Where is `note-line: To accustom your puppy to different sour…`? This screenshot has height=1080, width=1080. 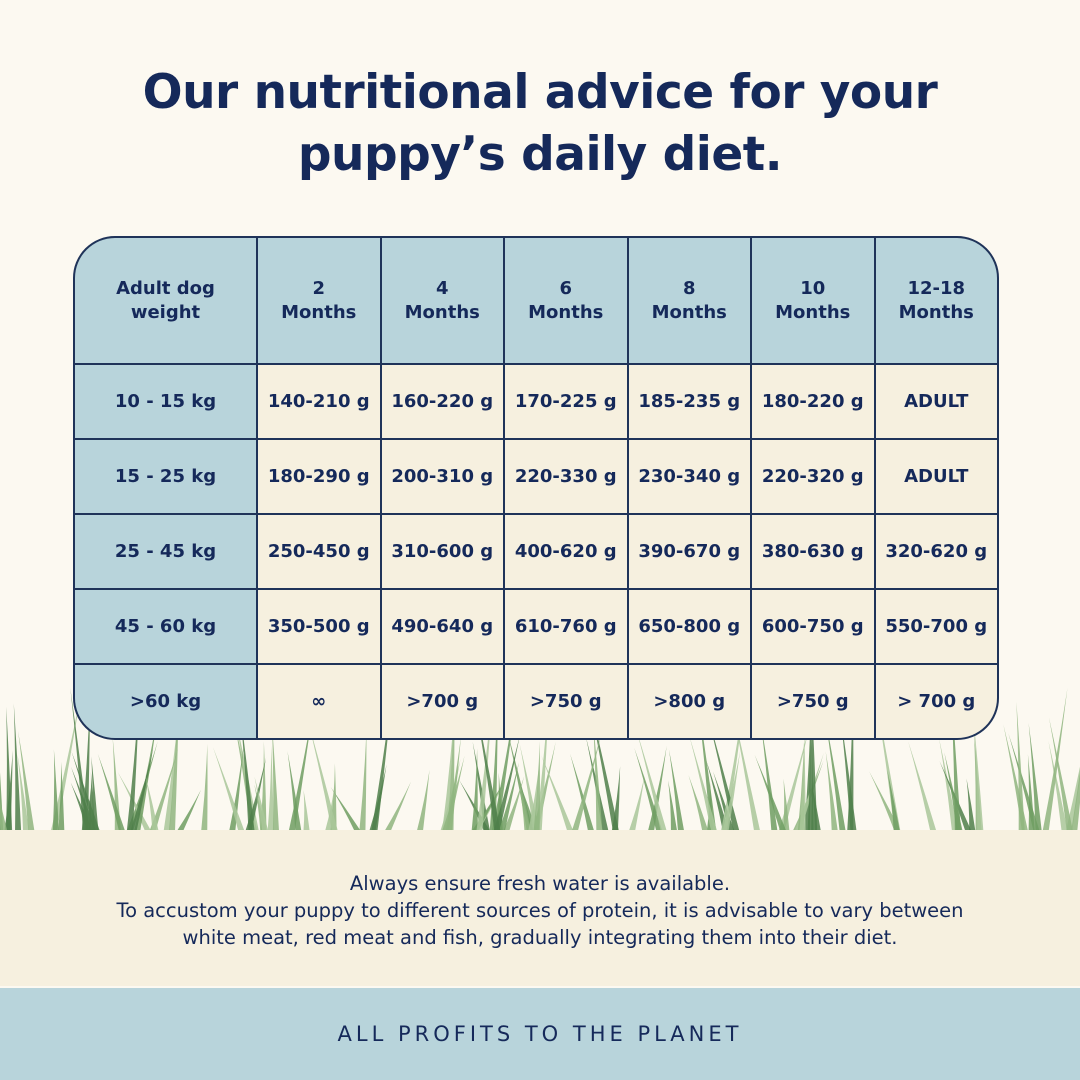
note-line: To accustom your puppy to different sour… is located at coordinates (540, 910).